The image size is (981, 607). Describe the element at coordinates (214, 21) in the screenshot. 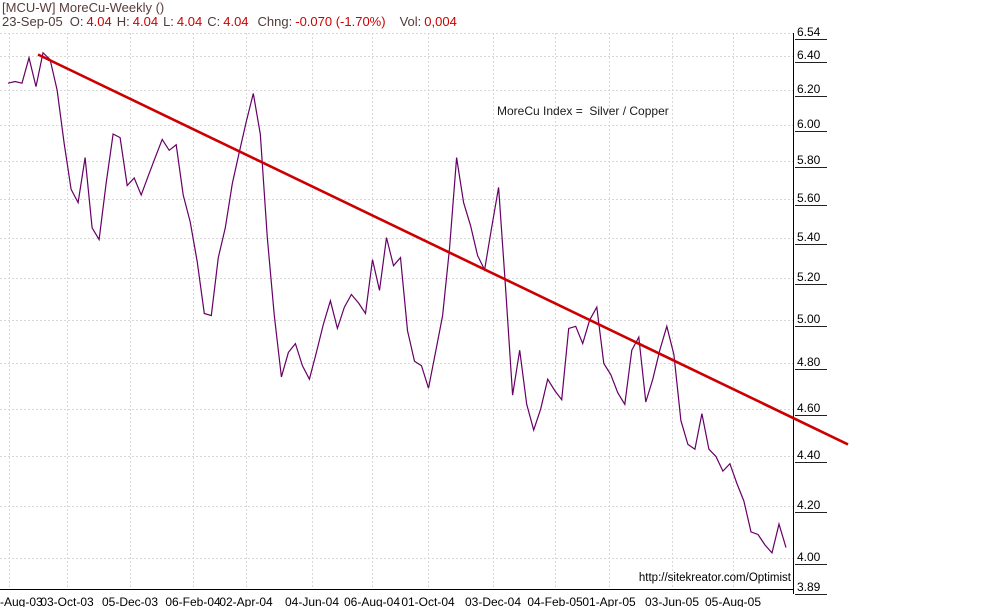

I see `quote-field-label: C:` at that location.